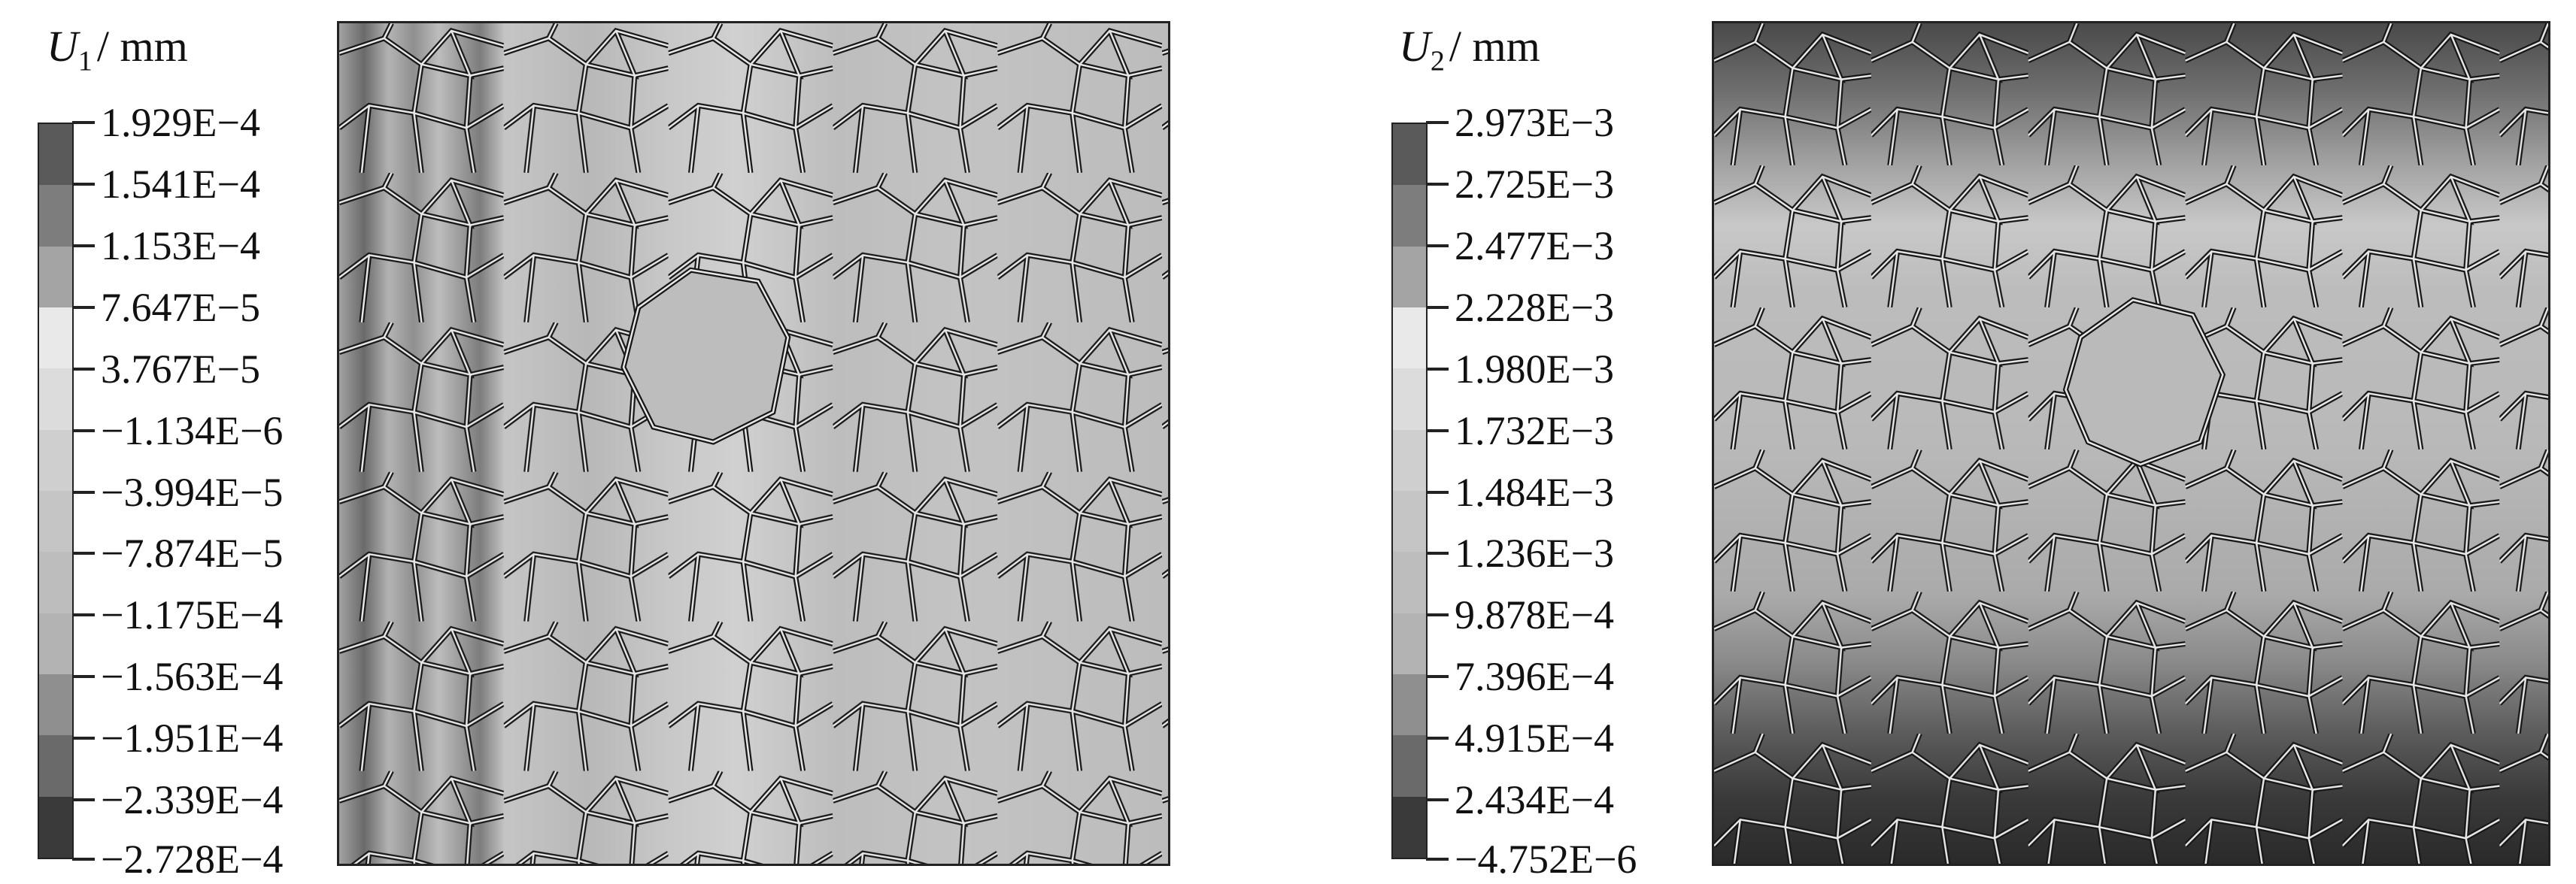 The image size is (2576, 884). I want to click on u2-title-subscript: 2, so click(1437, 61).